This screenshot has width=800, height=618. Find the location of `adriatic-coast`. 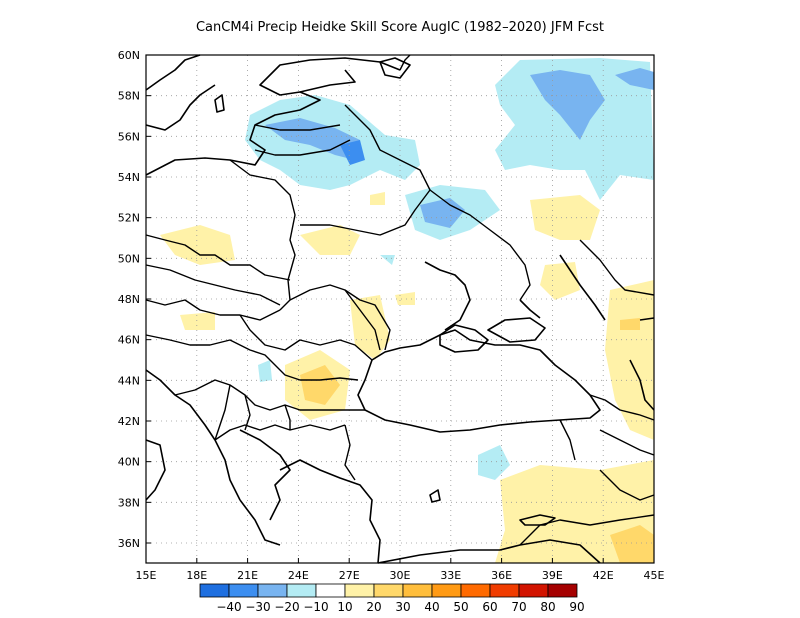

adriatic-coast is located at coordinates (193, 435).